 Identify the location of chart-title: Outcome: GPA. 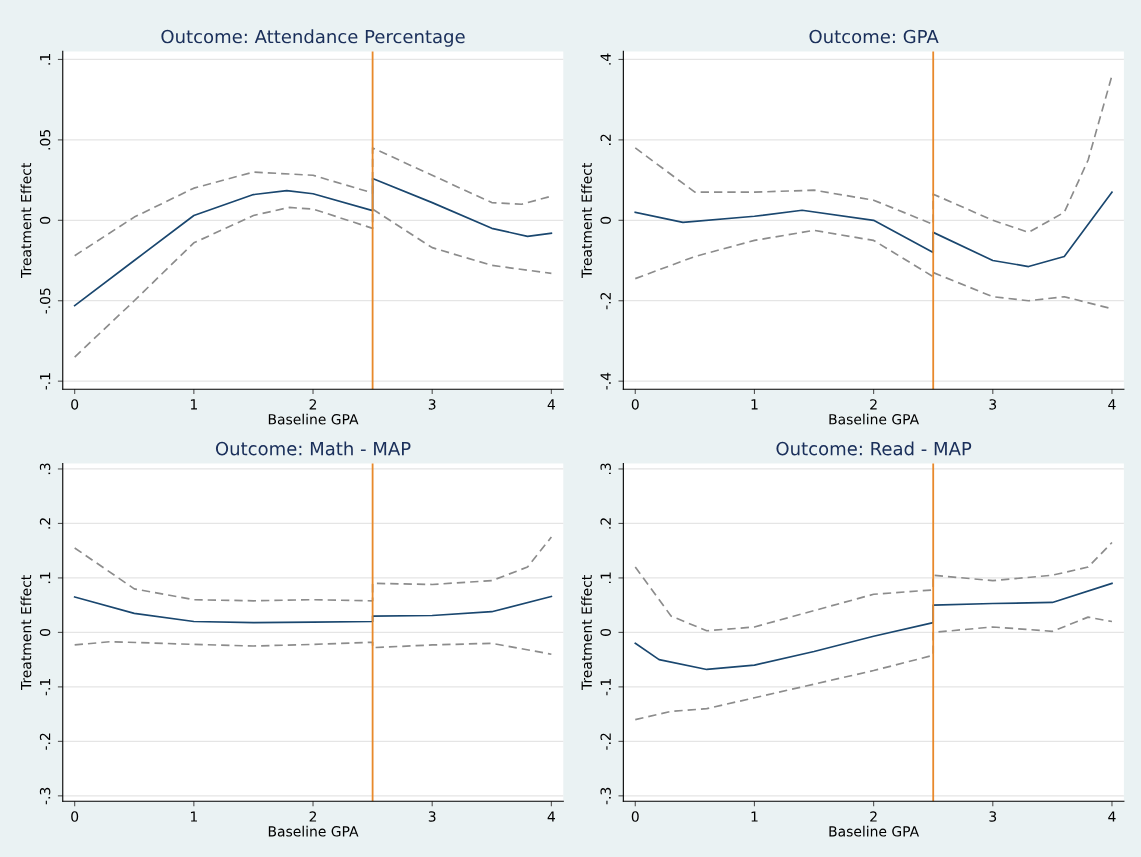
(874, 36).